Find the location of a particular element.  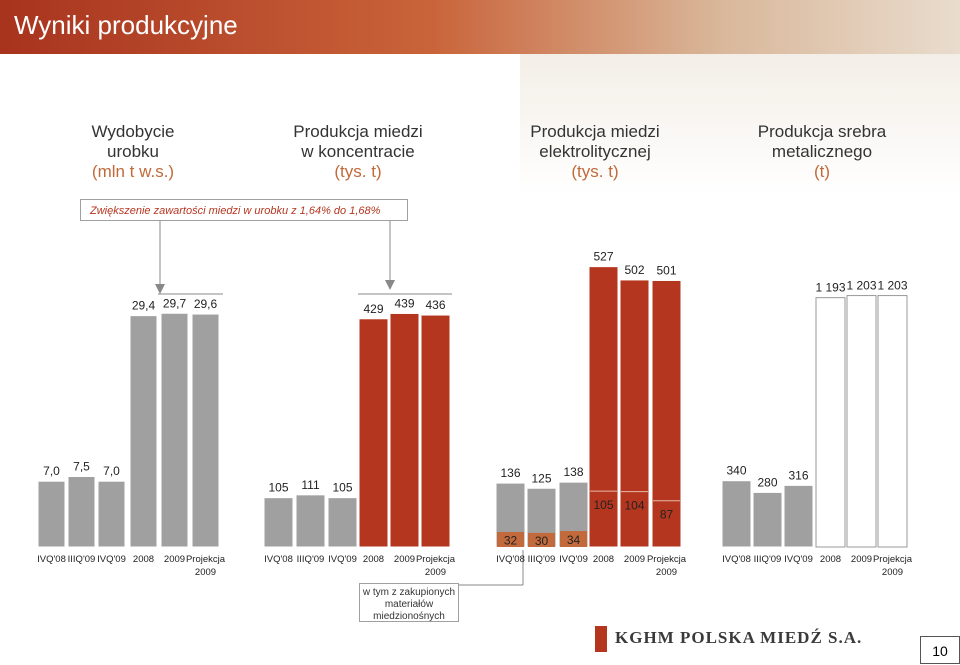

group-unit-silver: (t) is located at coordinates (822, 171).